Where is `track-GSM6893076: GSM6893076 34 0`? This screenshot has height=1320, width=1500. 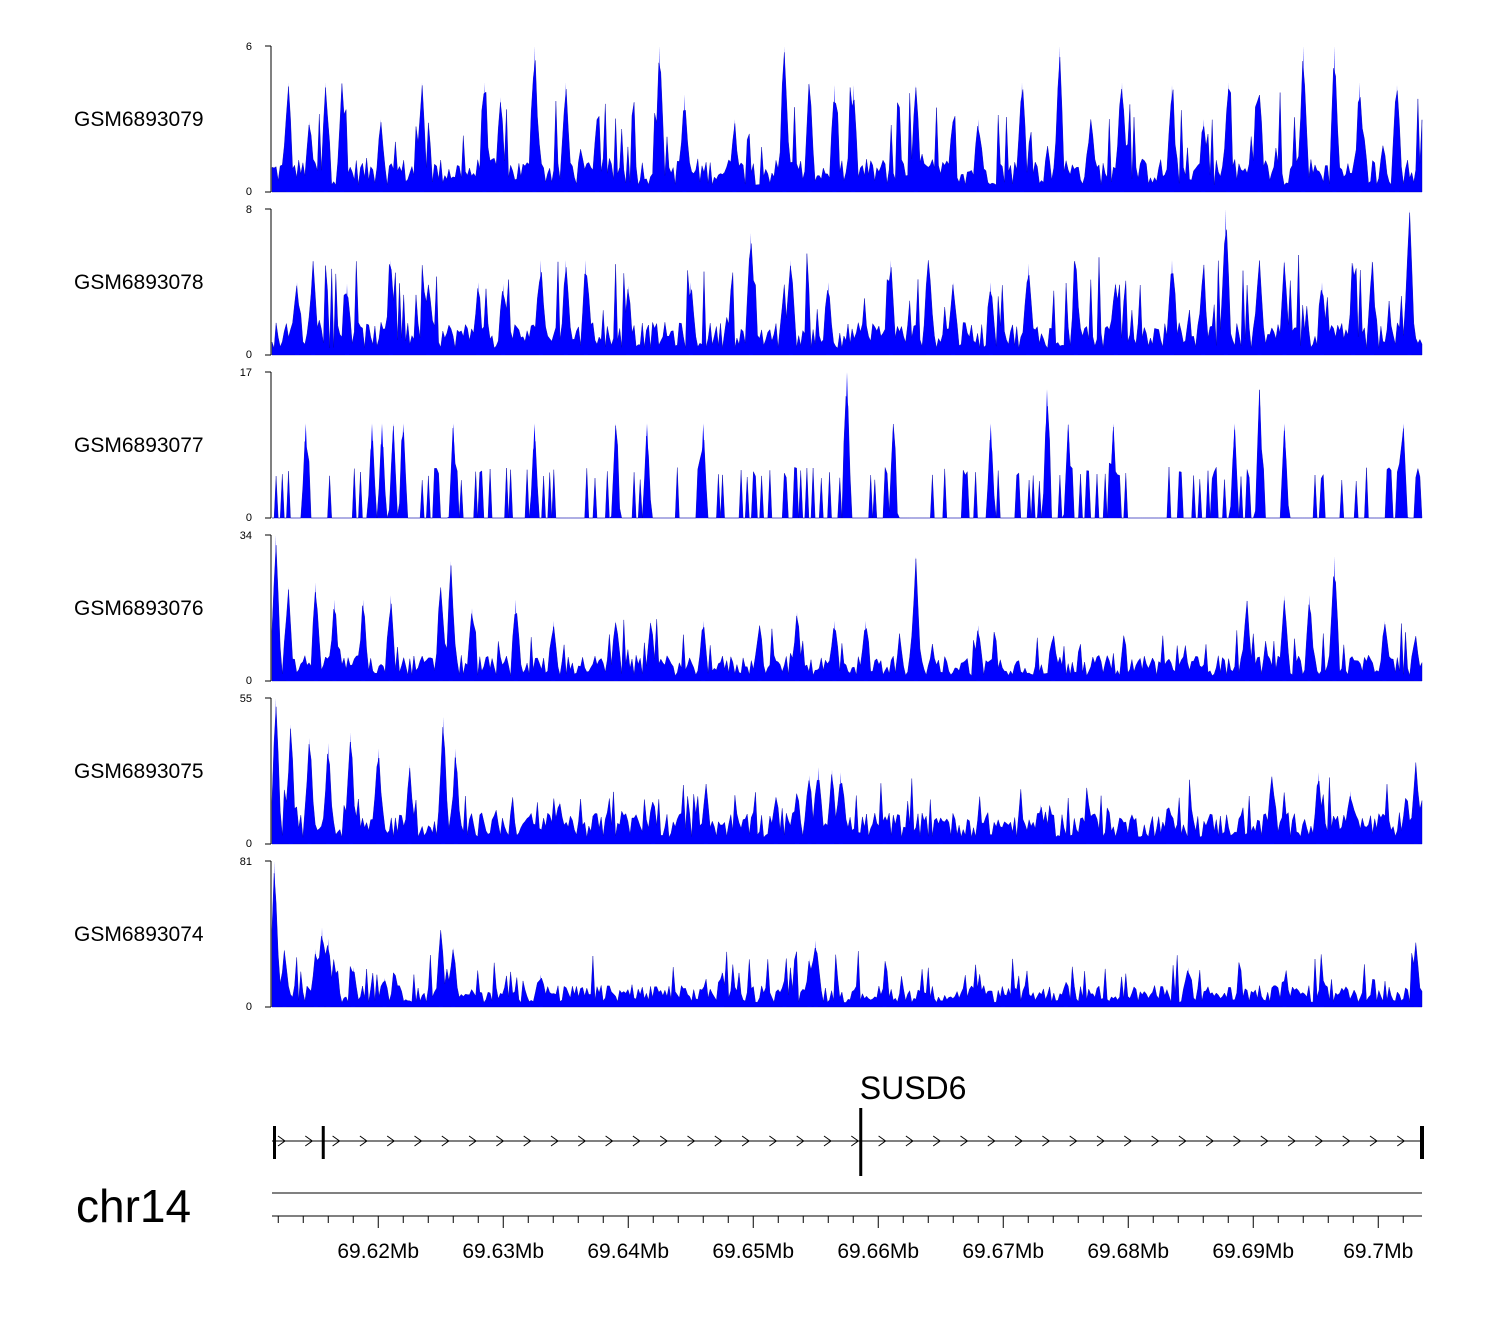
track-GSM6893076: GSM6893076 34 0 is located at coordinates (748, 608).